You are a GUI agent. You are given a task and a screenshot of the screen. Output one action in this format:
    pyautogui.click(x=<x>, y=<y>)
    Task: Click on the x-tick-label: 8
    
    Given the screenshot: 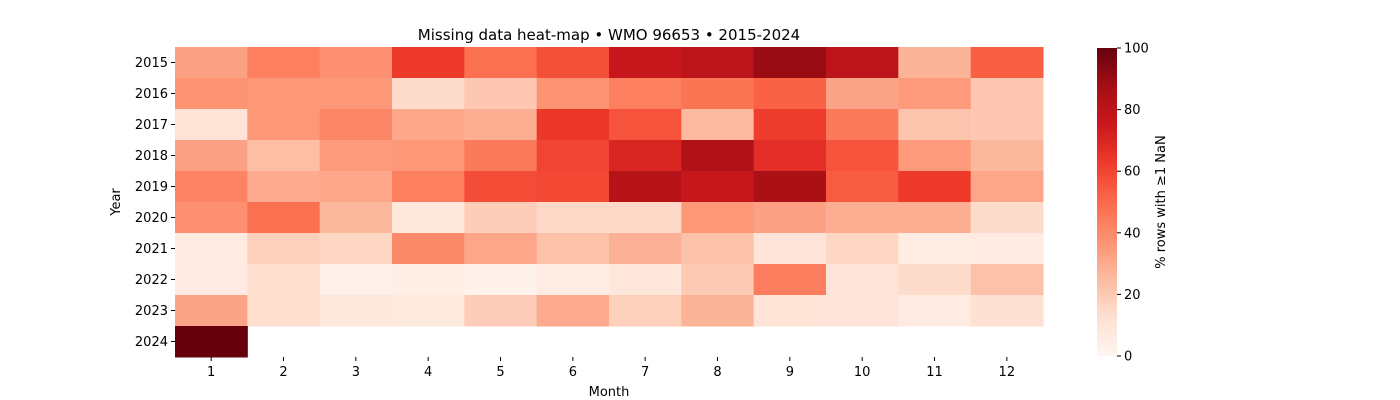 What is the action you would take?
    pyautogui.click(x=717, y=372)
    